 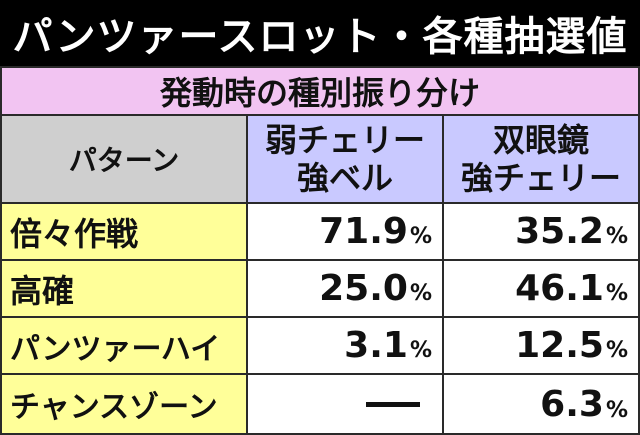 What do you see at coordinates (393, 404) in the screenshot?
I see `dash-none` at bounding box center [393, 404].